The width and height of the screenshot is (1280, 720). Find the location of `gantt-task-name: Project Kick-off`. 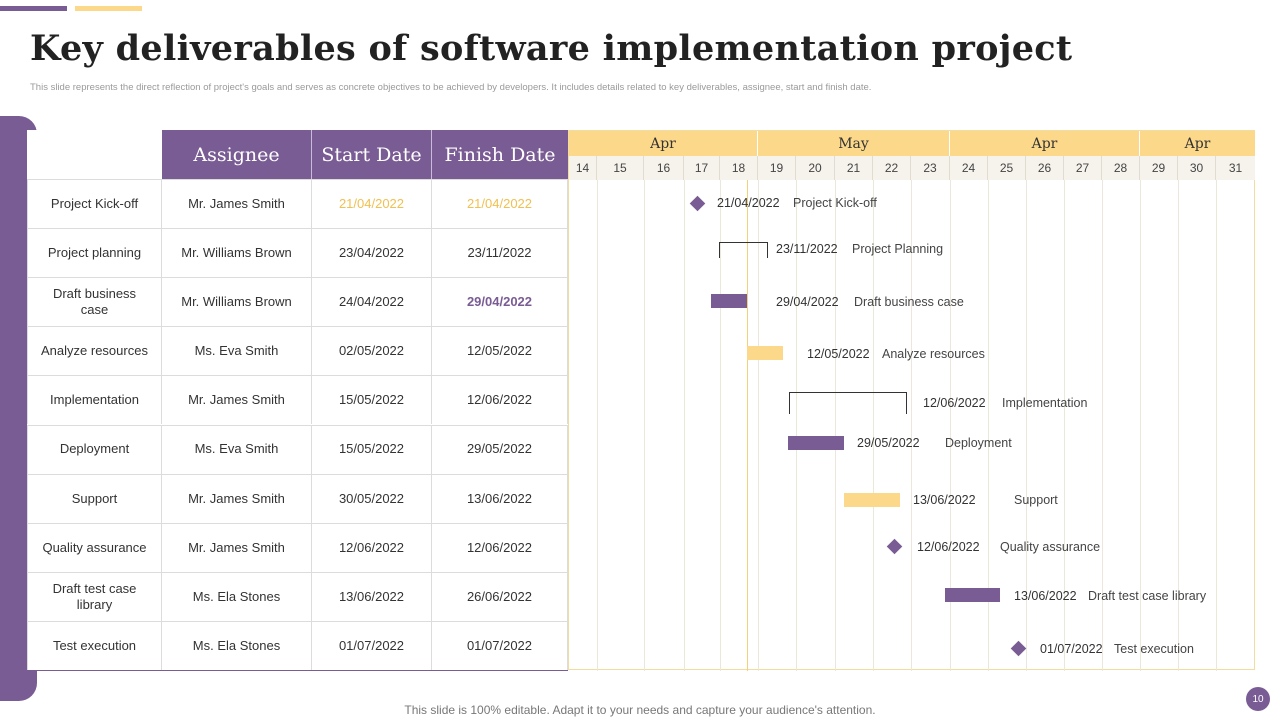

gantt-task-name: Project Kick-off is located at coordinates (835, 203).